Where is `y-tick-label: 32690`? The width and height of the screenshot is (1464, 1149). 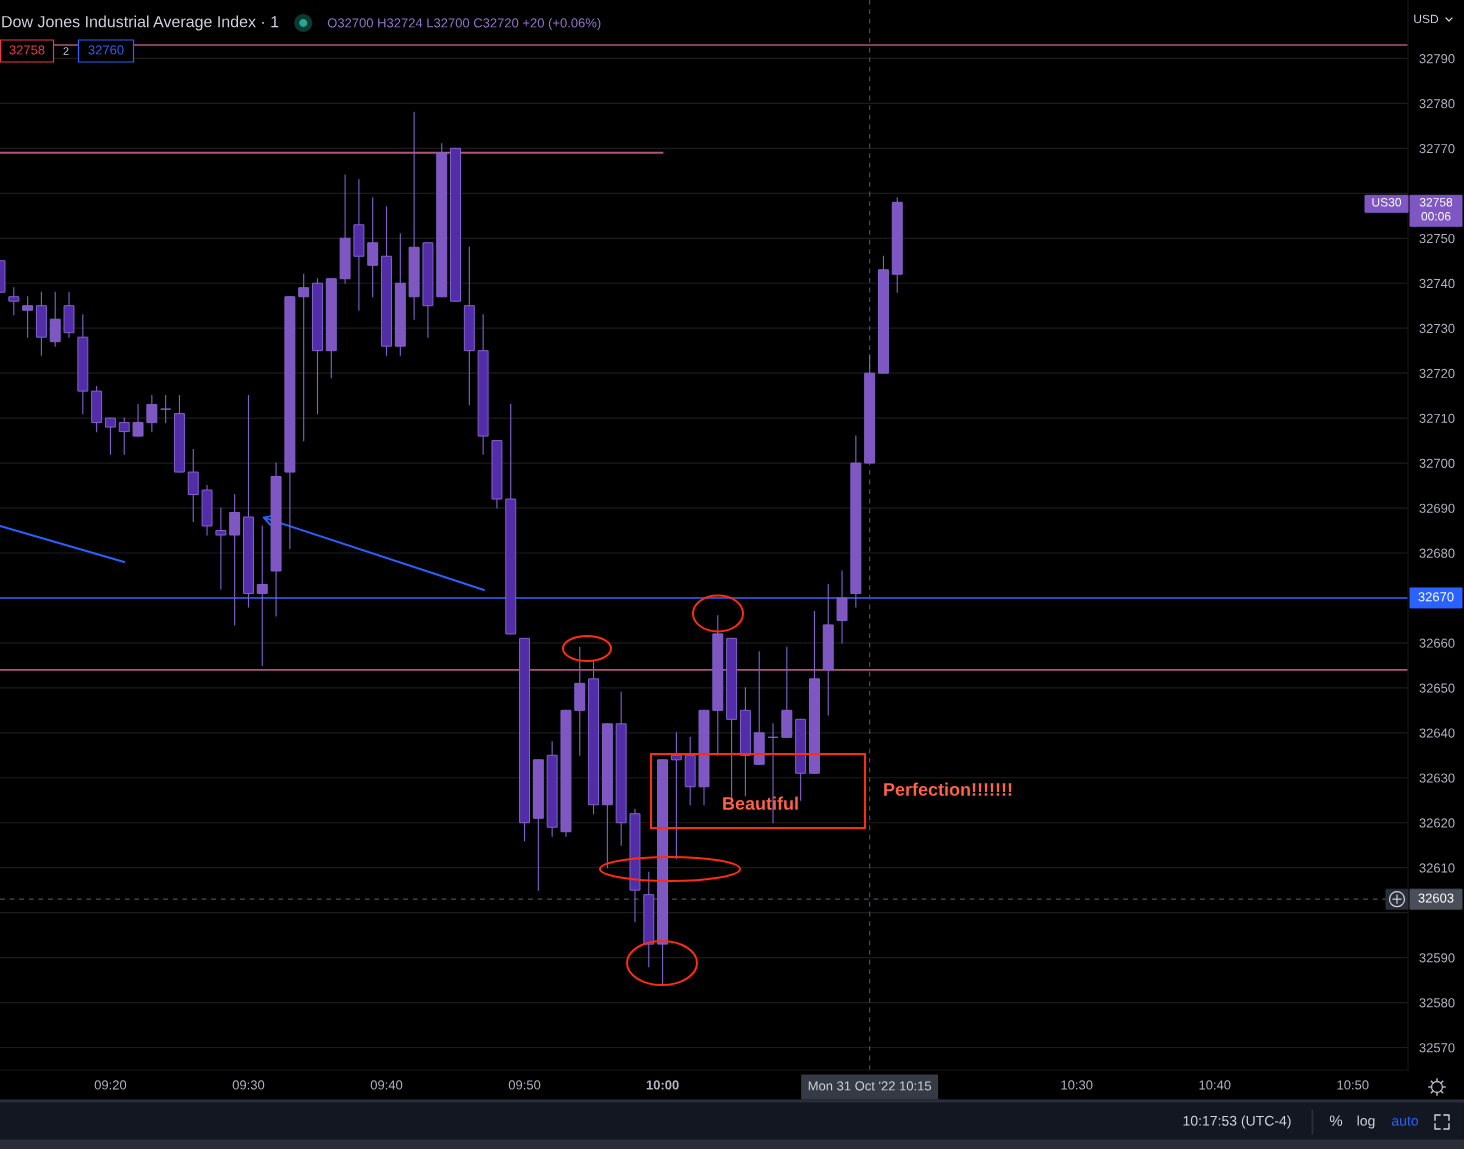
y-tick-label: 32690 is located at coordinates (1437, 508).